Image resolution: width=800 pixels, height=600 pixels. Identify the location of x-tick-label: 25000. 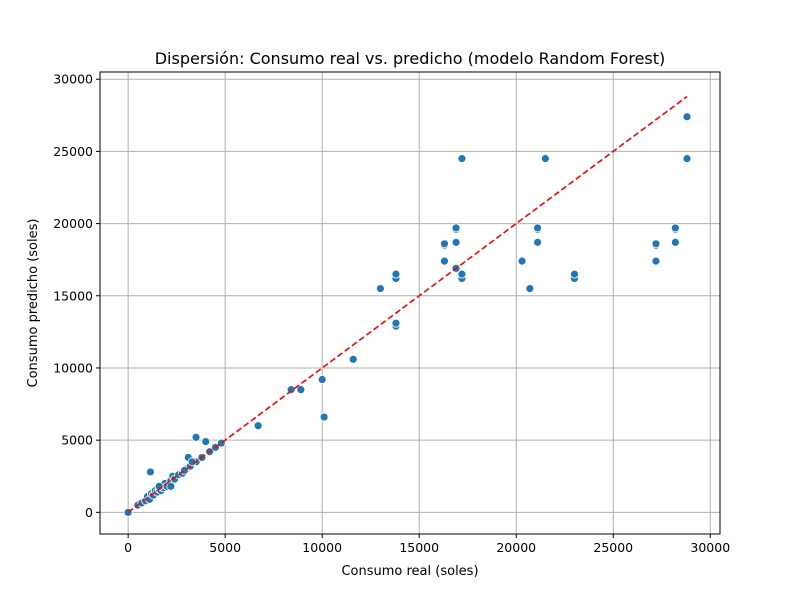
(613, 547).